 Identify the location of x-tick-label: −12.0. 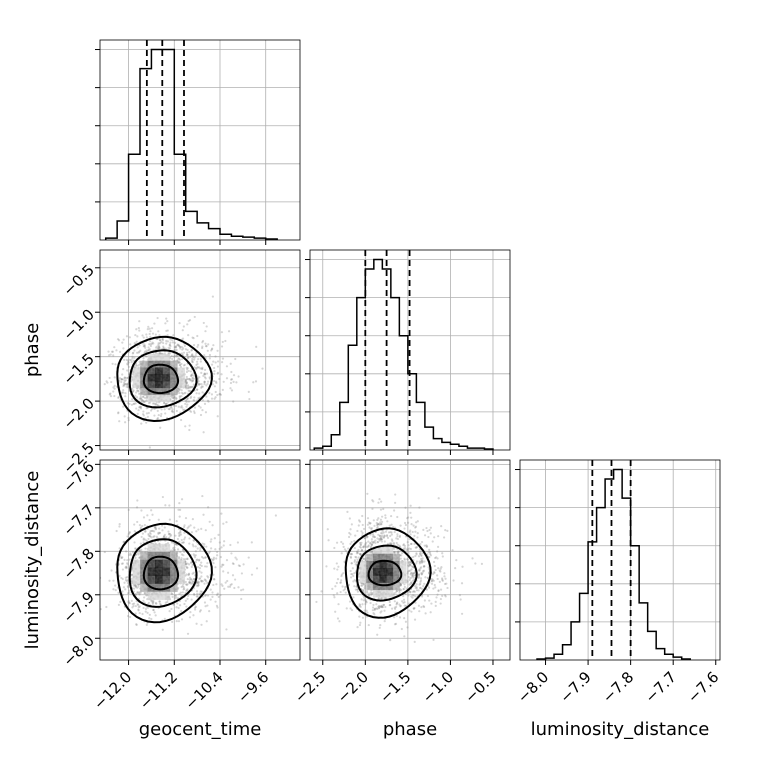
(112, 690).